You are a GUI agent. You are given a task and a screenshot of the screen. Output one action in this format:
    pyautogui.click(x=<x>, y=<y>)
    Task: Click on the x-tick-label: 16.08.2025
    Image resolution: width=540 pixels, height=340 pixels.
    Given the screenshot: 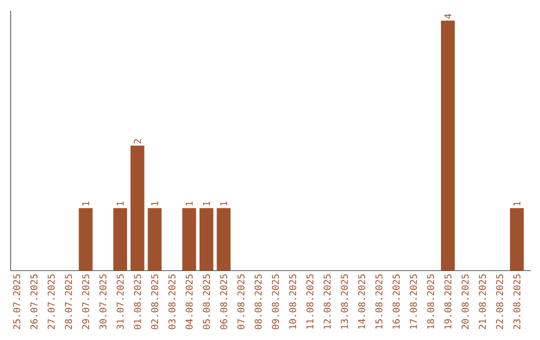 What is the action you would take?
    pyautogui.click(x=396, y=301)
    